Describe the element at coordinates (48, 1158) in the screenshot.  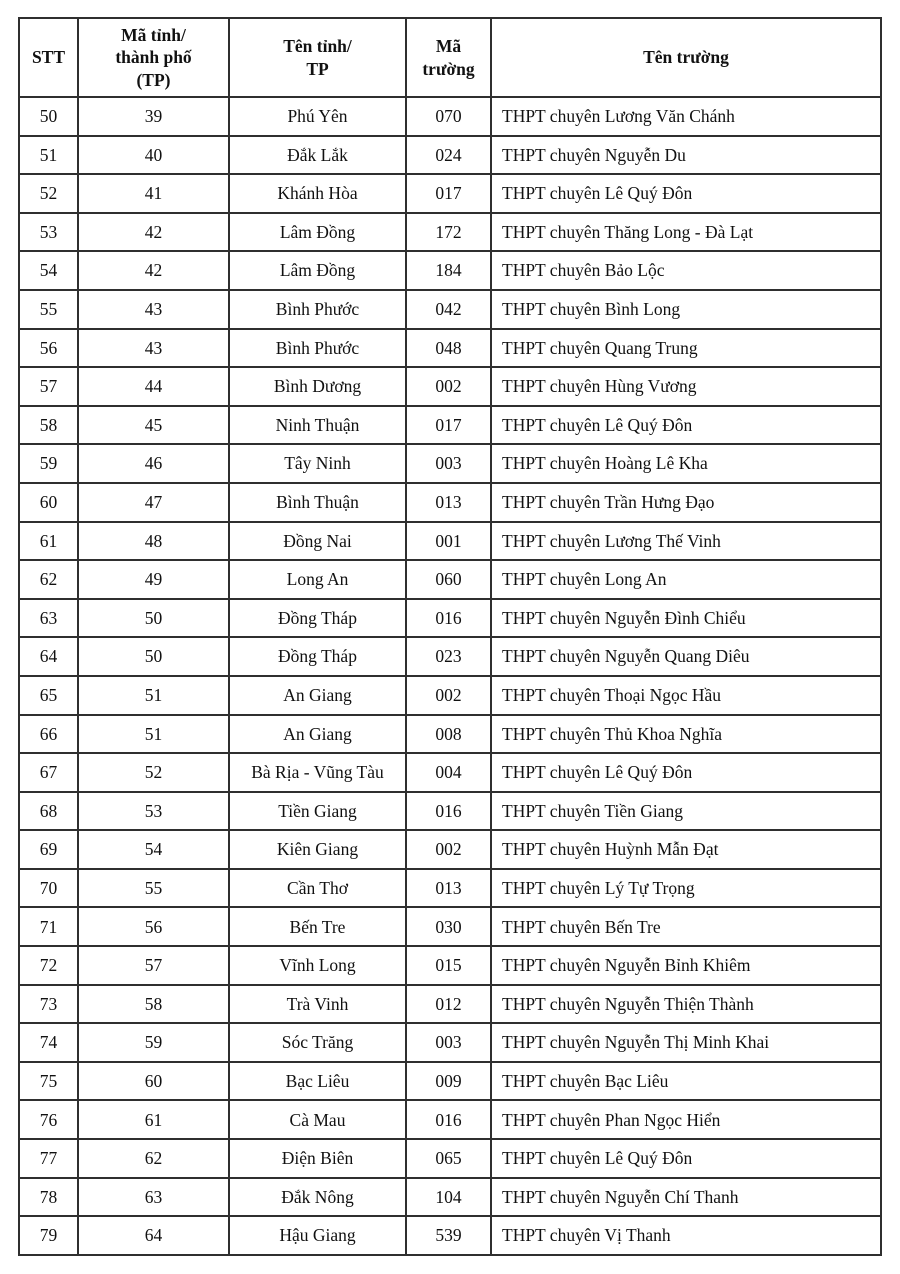
I see `cell-stt: 77` at that location.